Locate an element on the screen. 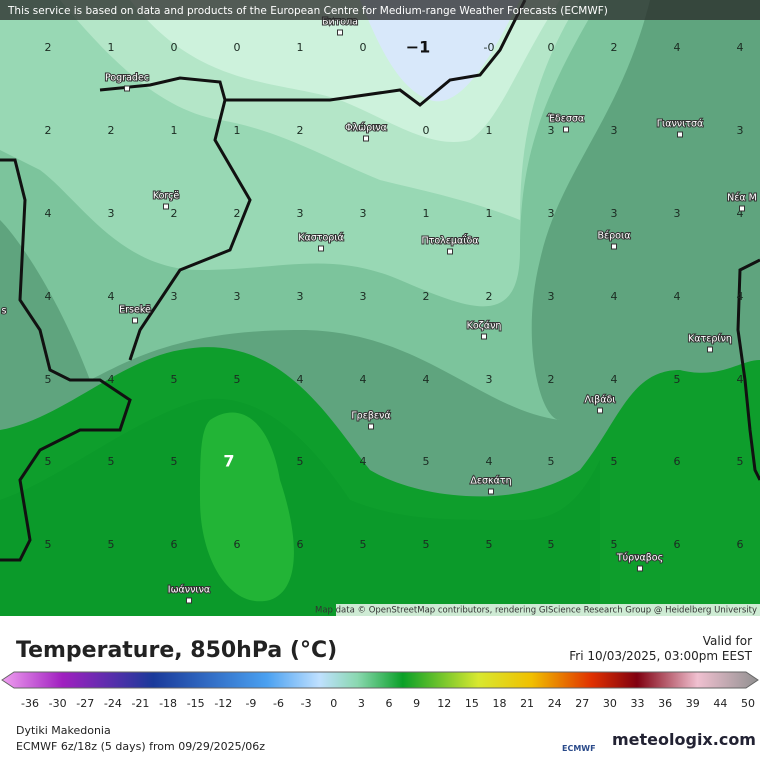 This screenshot has height=760, width=760. legend-label: 24 is located at coordinates (555, 703).